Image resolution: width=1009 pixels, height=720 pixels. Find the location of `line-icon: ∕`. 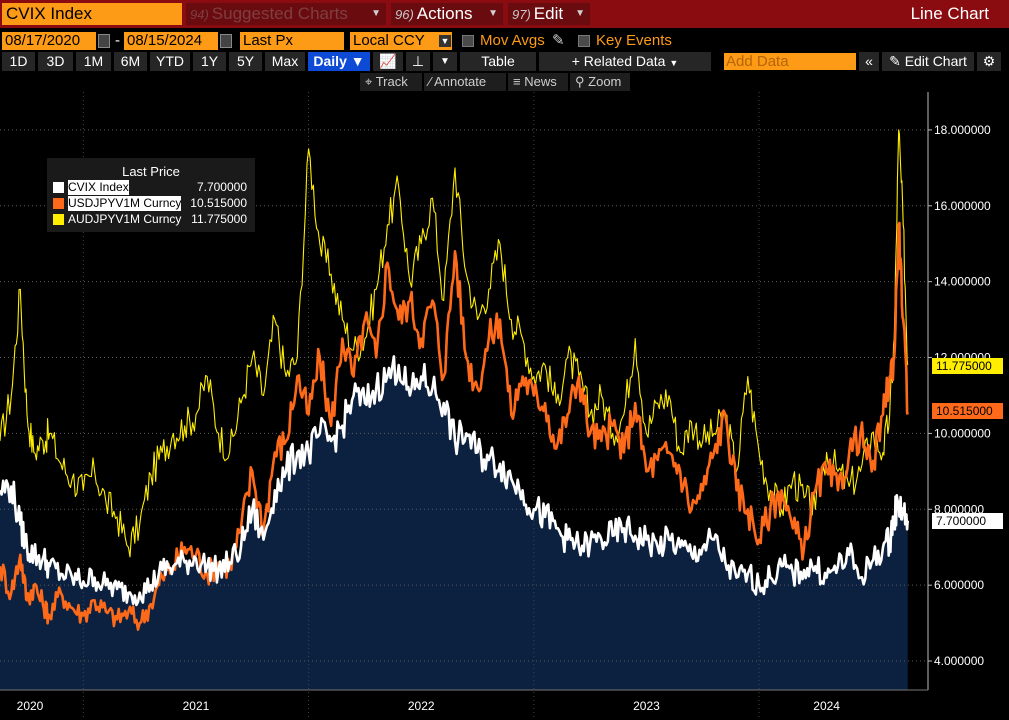

line-icon: ∕ is located at coordinates (430, 81).